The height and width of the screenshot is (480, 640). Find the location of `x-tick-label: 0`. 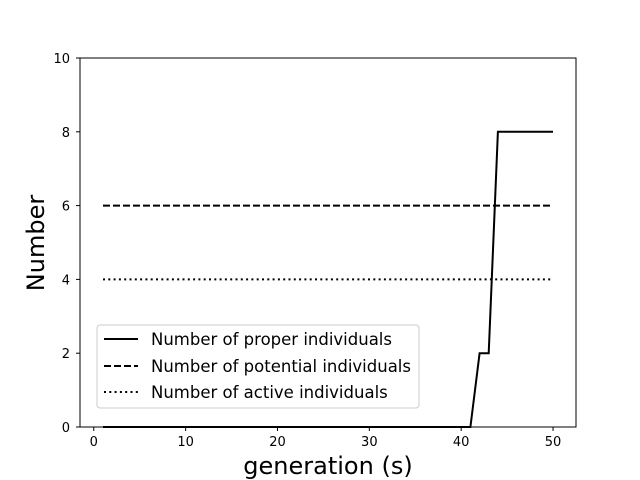

x-tick-label: 0 is located at coordinates (94, 442).